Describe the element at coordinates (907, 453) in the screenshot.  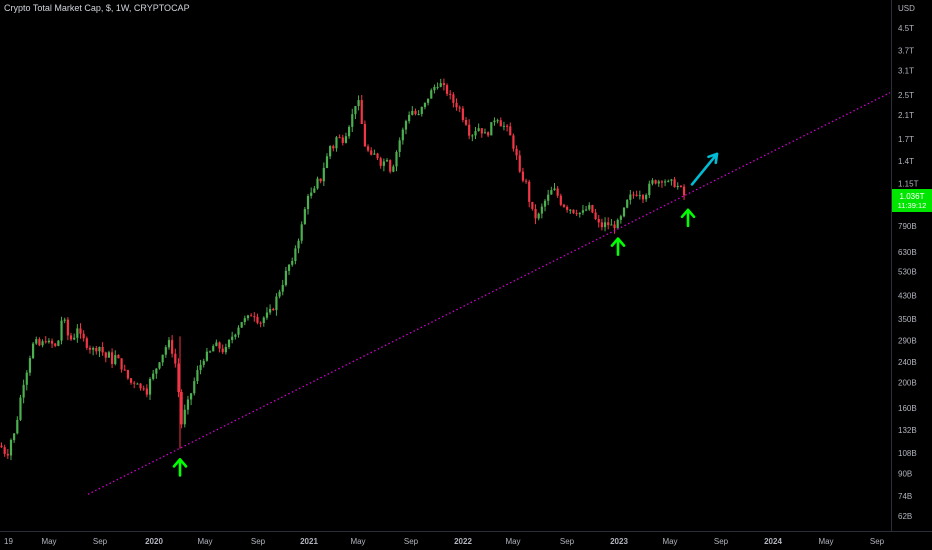
I see `price-tick-label: 108B` at that location.